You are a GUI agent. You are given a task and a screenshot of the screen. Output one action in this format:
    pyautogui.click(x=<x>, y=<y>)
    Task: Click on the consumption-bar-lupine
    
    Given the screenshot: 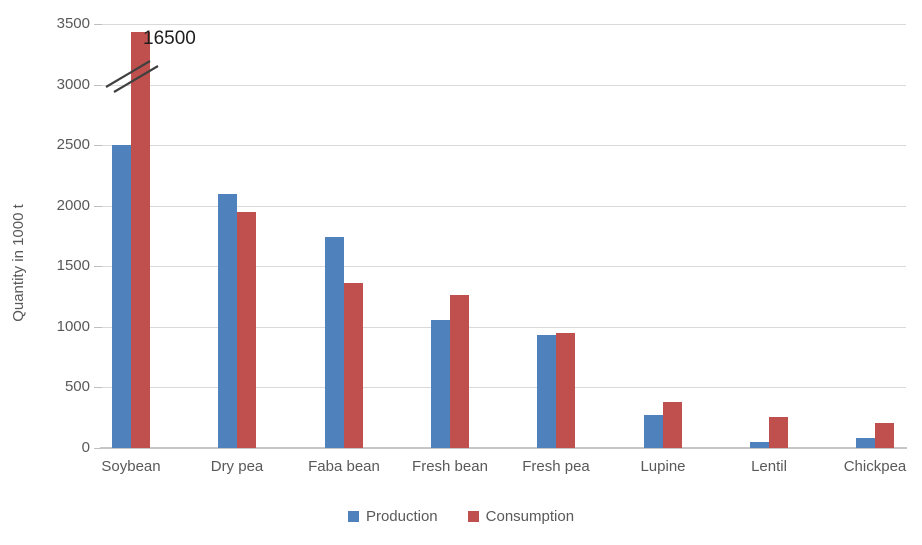 What is the action you would take?
    pyautogui.click(x=672, y=425)
    